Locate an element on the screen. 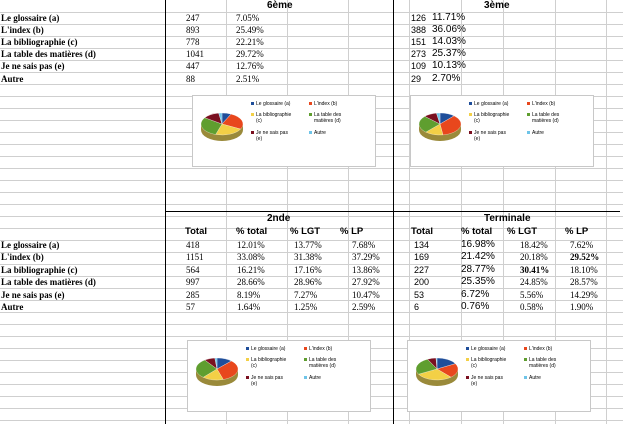  total-terminale: 200 is located at coordinates (422, 282).